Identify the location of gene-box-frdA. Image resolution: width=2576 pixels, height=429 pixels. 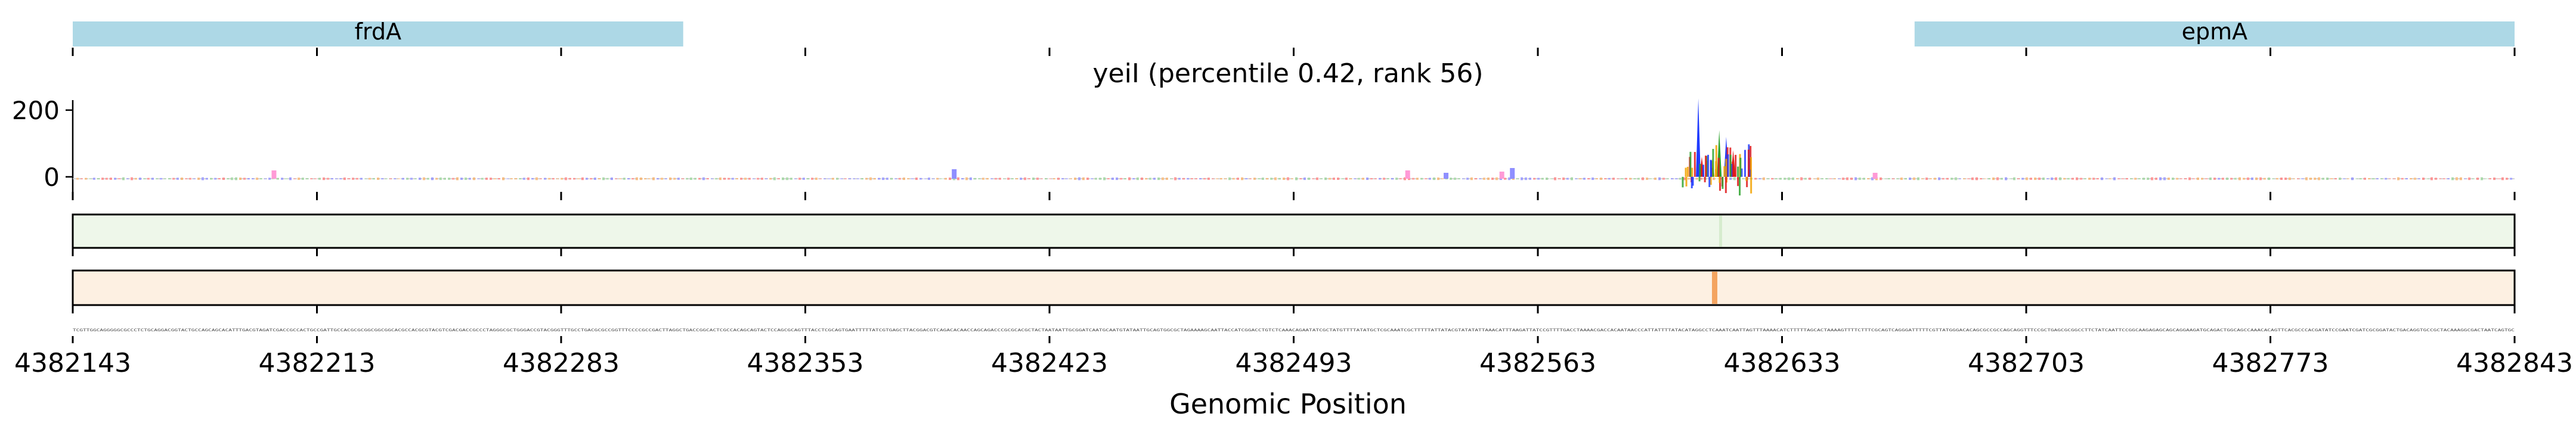
(378, 33).